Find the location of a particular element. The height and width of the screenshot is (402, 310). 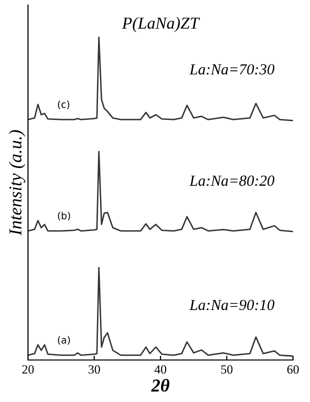

series-label: (a) is located at coordinates (64, 340).